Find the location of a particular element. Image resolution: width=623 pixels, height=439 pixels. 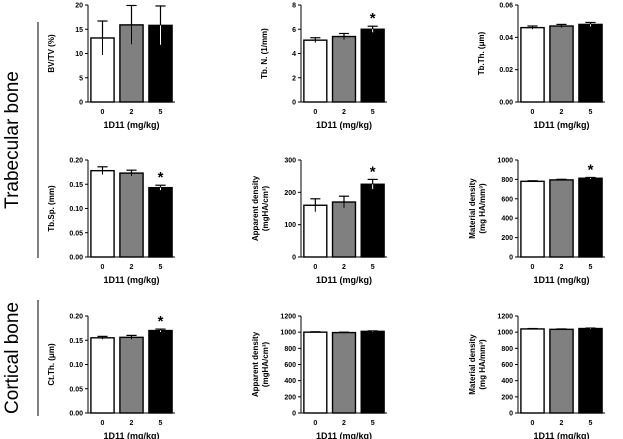

y-tick-label: 8 is located at coordinates (294, 6).